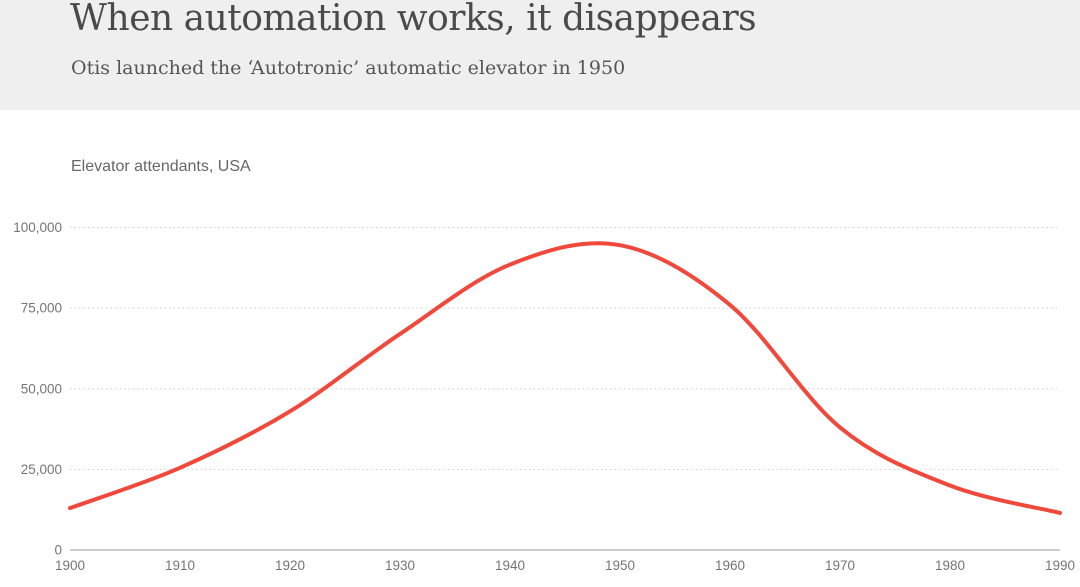 Image resolution: width=1080 pixels, height=587 pixels. Describe the element at coordinates (41, 388) in the screenshot. I see `y-tick-label: 50,000` at that location.